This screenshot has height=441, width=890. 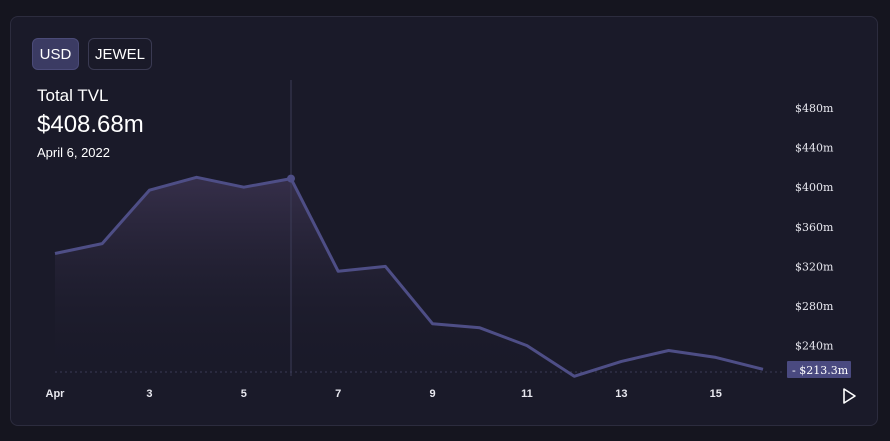 What do you see at coordinates (814, 346) in the screenshot?
I see `y-tick-label: $240m` at bounding box center [814, 346].